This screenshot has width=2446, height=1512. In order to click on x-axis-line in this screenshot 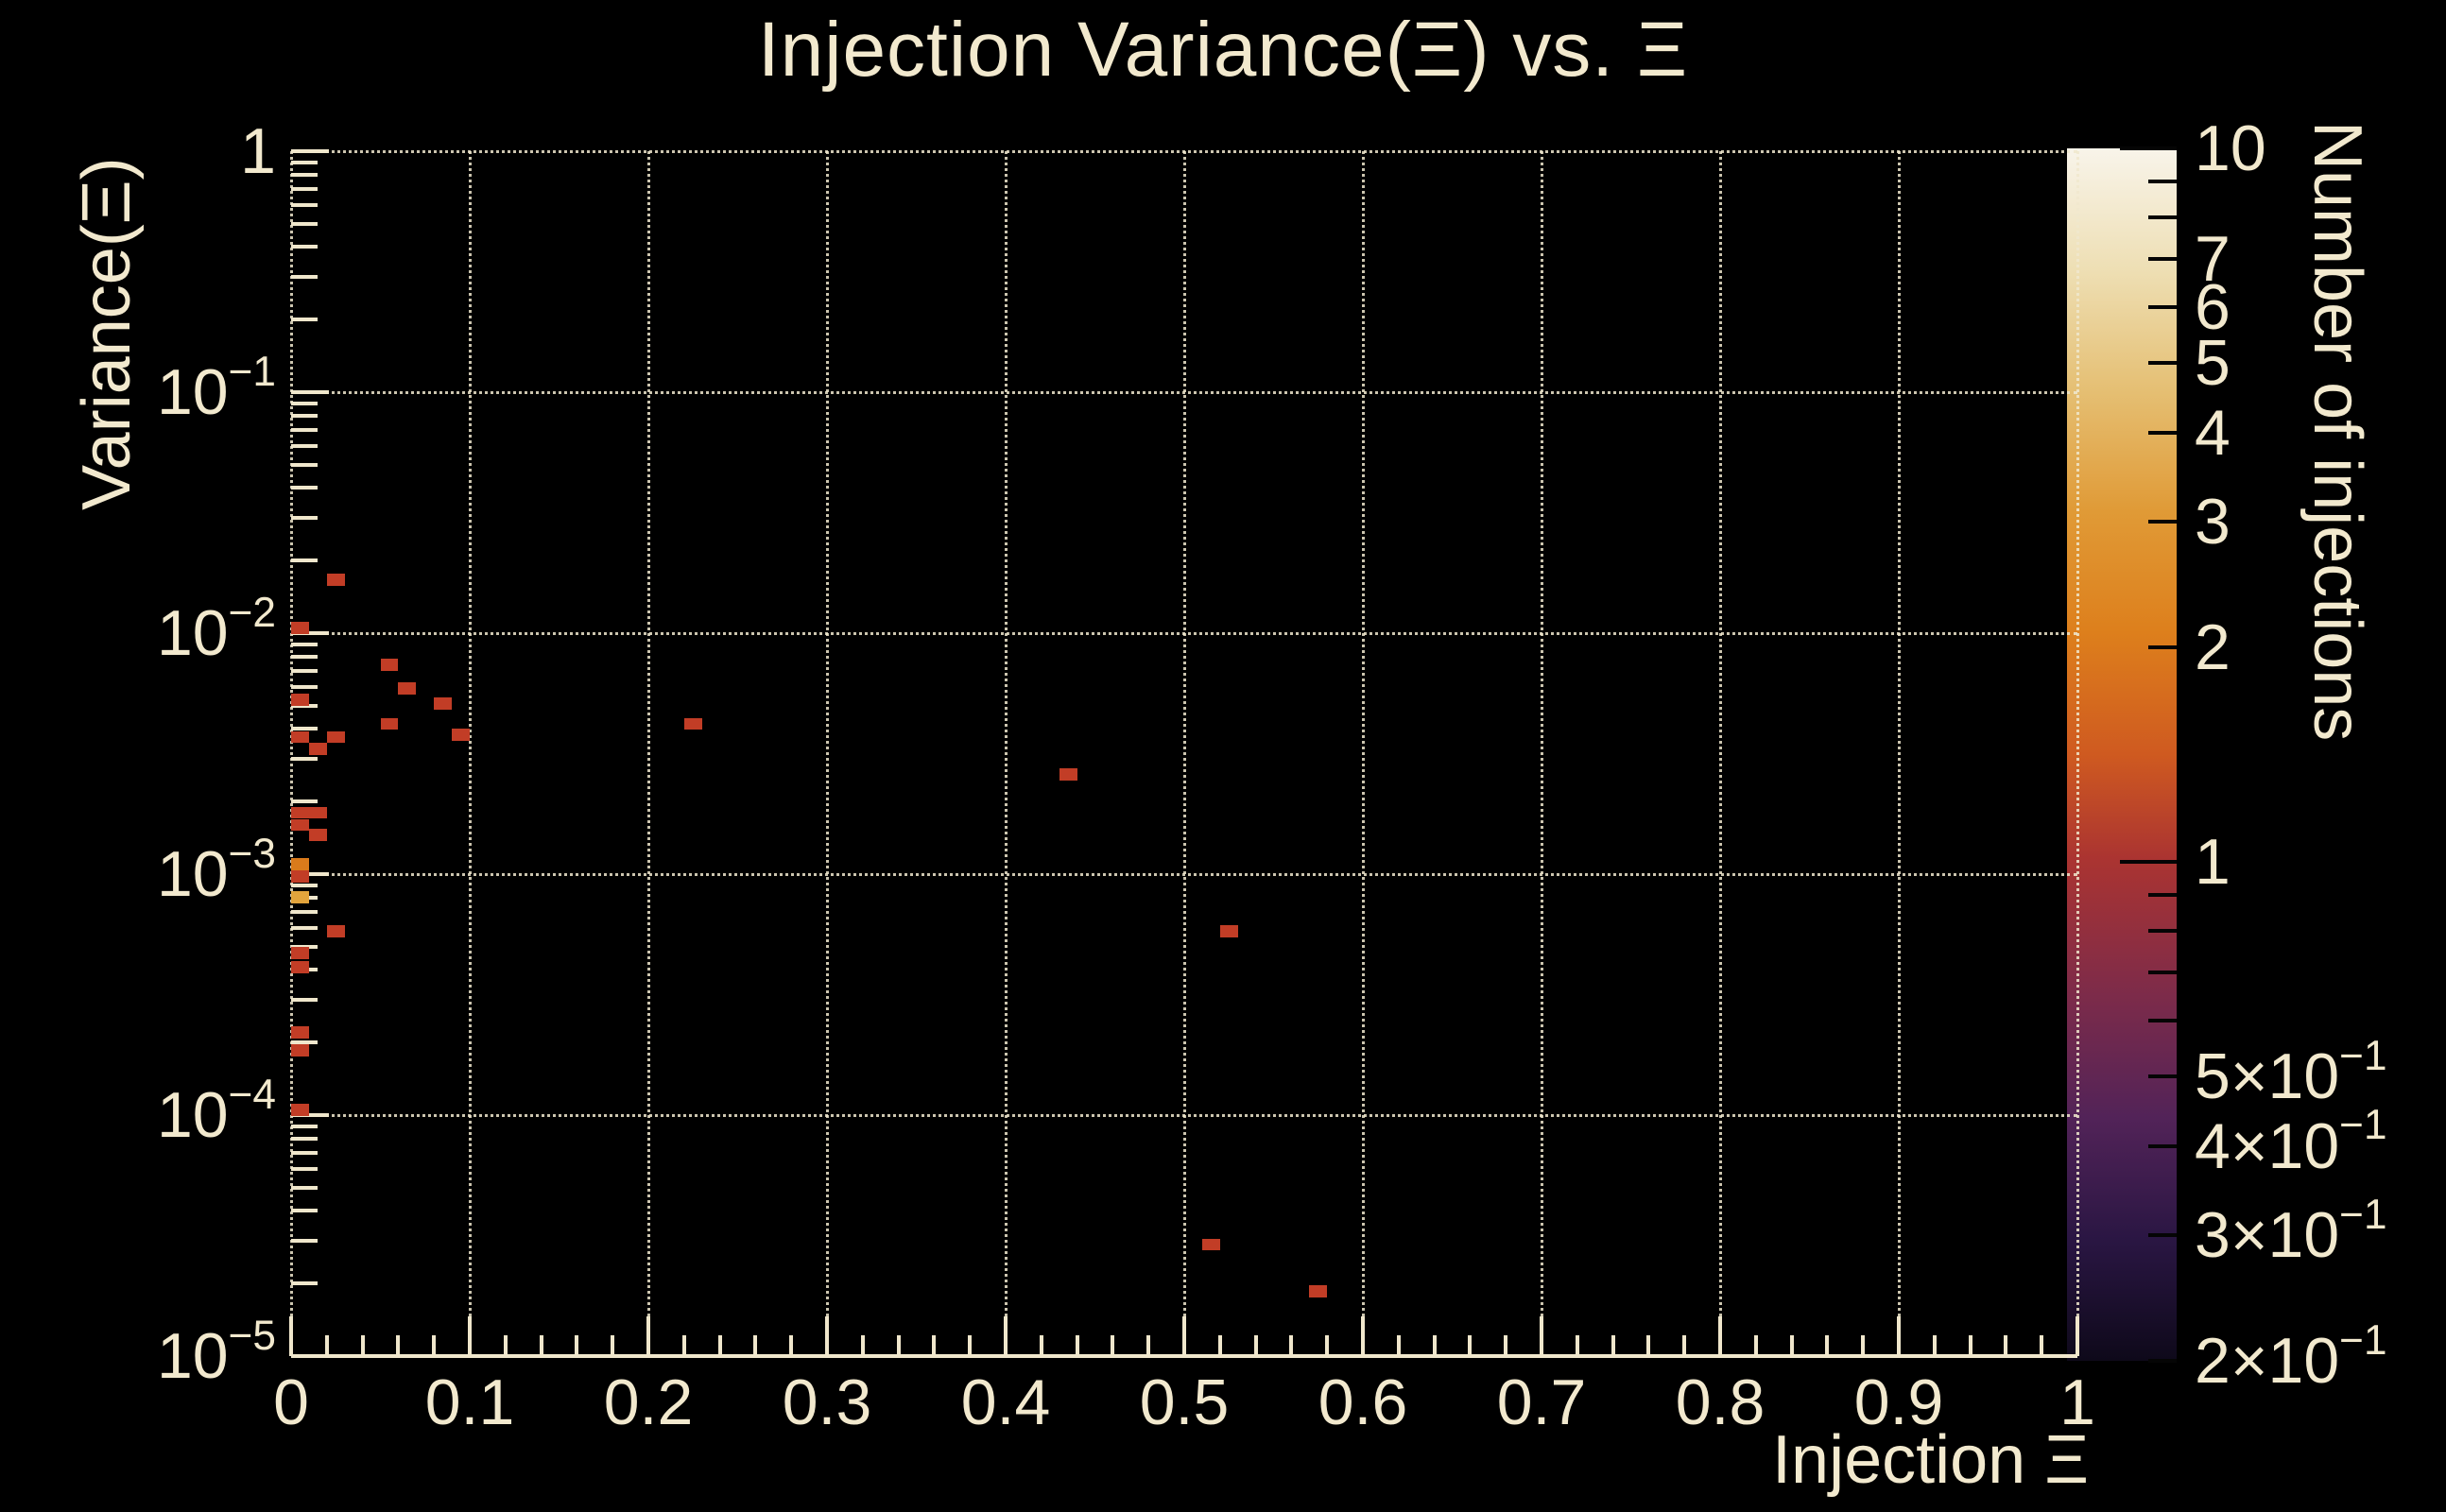, I will do `click(1184, 1356)`.